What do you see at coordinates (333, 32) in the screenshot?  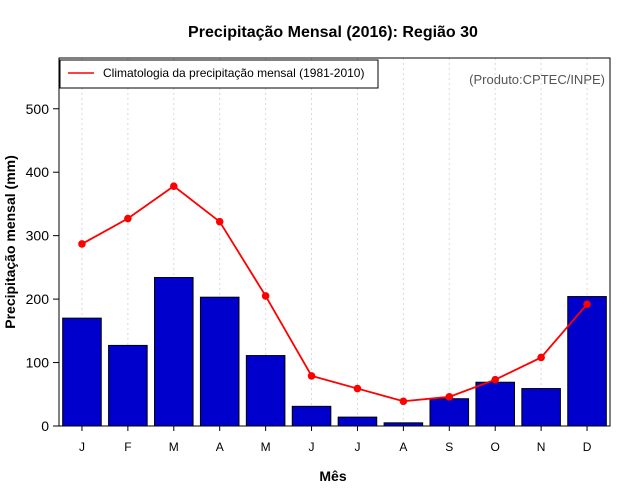 I see `chart-title: Precipitação Mensal (2016): Região 30` at bounding box center [333, 32].